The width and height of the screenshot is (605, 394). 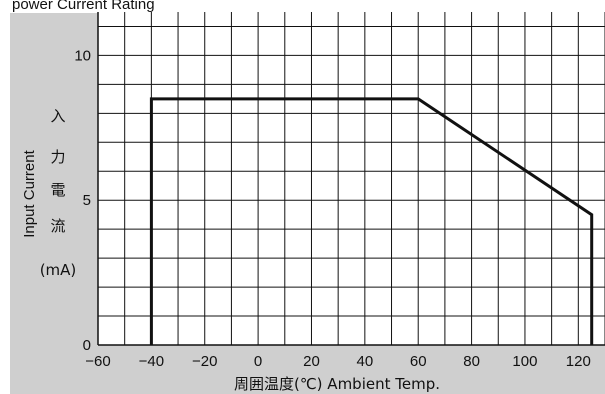 I want to click on x-tick-label: −20, so click(x=204, y=361).